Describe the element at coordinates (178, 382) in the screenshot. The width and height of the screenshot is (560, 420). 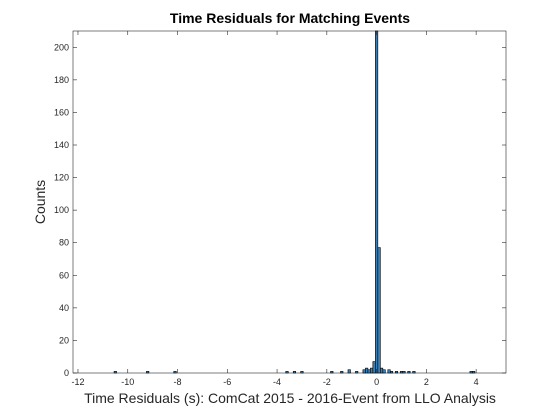
I see `x-tick-label: -8` at that location.